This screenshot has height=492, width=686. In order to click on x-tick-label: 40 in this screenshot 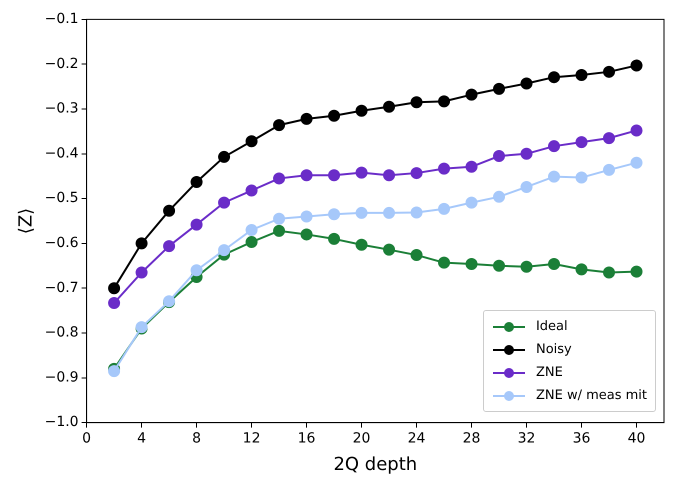, I will do `click(637, 438)`.